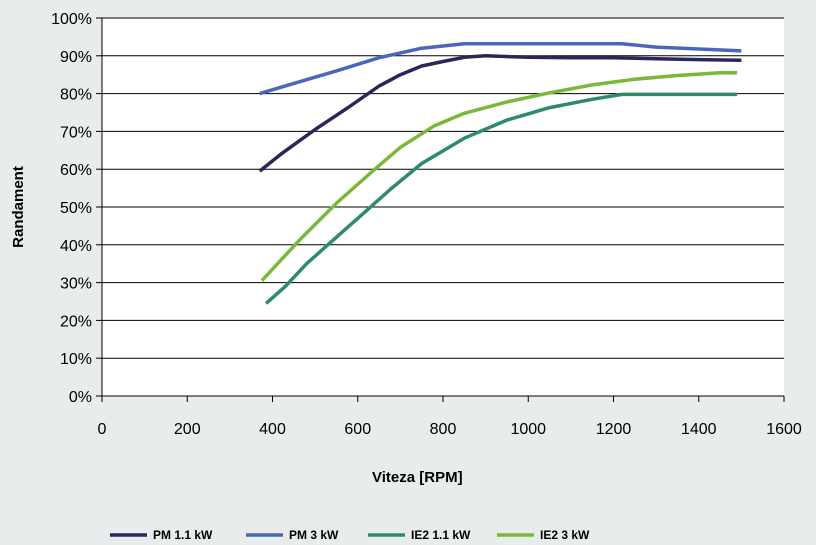  Describe the element at coordinates (18, 207) in the screenshot. I see `y-axis-title: Randament` at that location.